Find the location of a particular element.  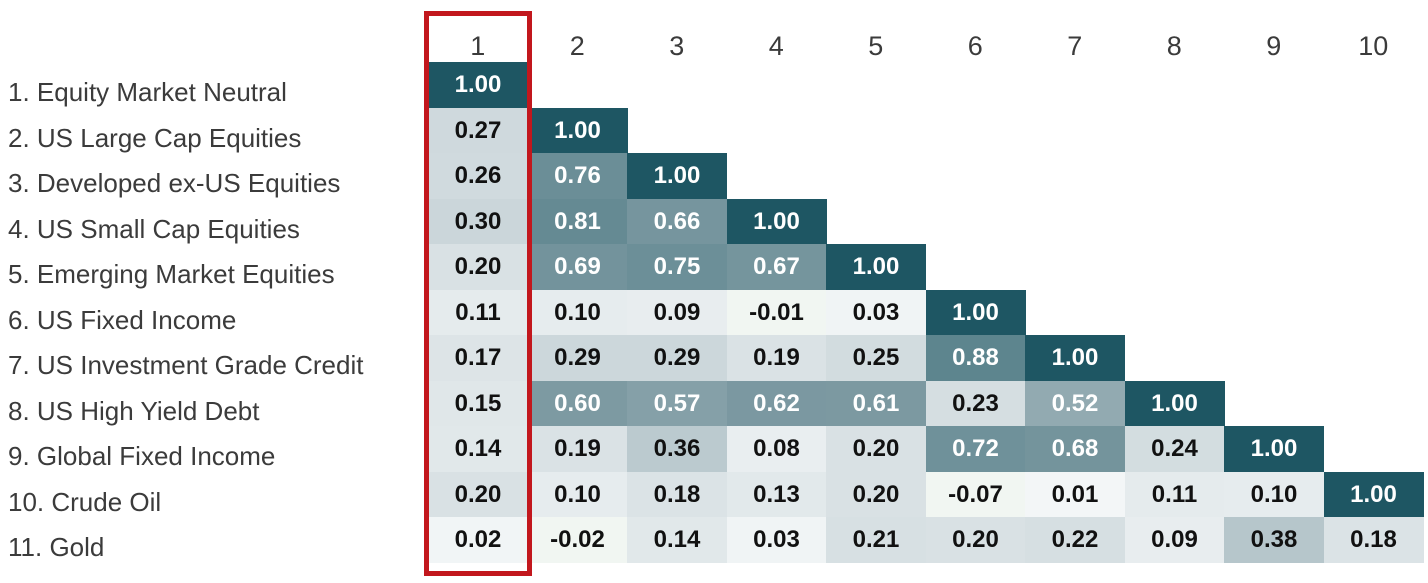

cell-r5-c4: 0.67 is located at coordinates (776, 267).